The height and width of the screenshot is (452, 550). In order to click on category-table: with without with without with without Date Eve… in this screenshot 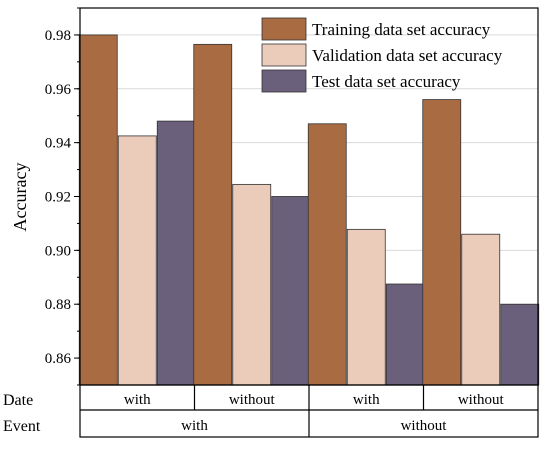, I will do `click(271, 411)`.